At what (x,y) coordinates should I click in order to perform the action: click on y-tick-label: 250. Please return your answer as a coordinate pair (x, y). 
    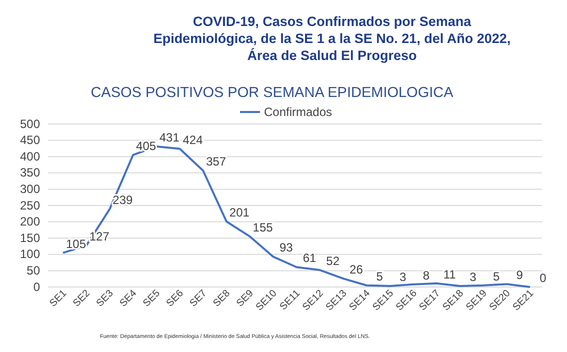
    Looking at the image, I should click on (30, 205).